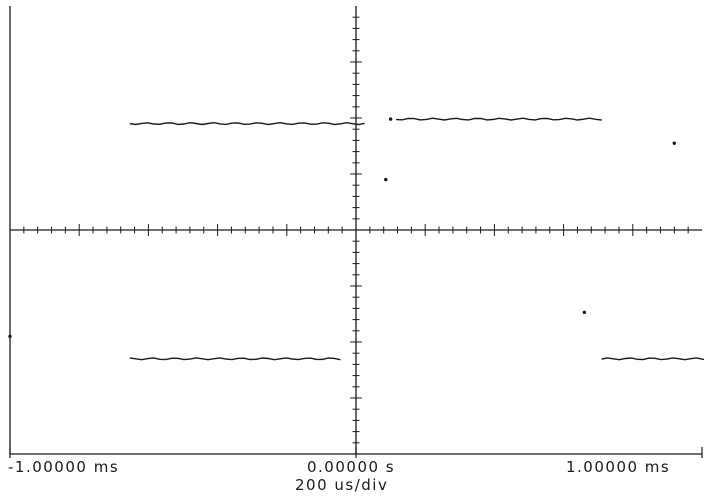 This screenshot has width=704, height=498. I want to click on timebase-label: 200 us/div, so click(341, 485).